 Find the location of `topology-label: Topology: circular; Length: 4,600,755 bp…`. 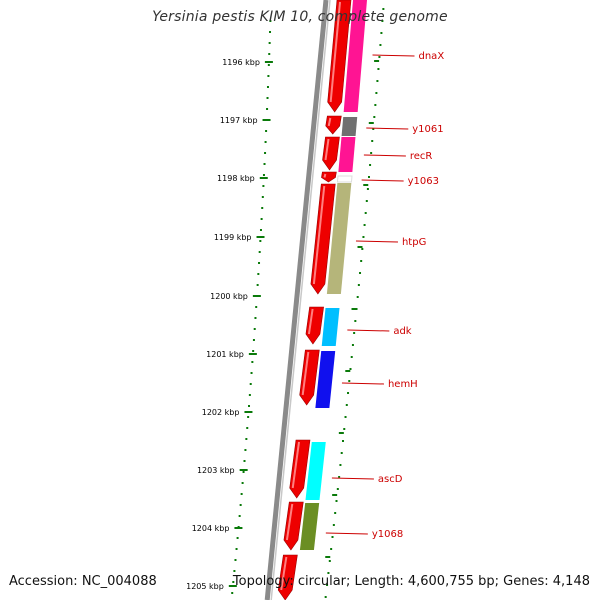

topology-label: Topology: circular; Length: 4,600,755 bp… is located at coordinates (411, 581).